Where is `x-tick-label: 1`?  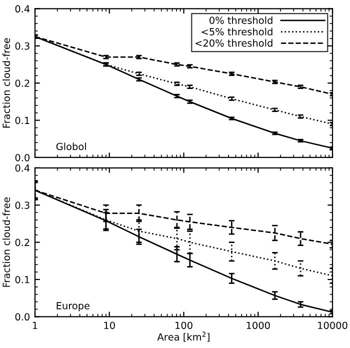 x-tick-label: 1 is located at coordinates (35, 325).